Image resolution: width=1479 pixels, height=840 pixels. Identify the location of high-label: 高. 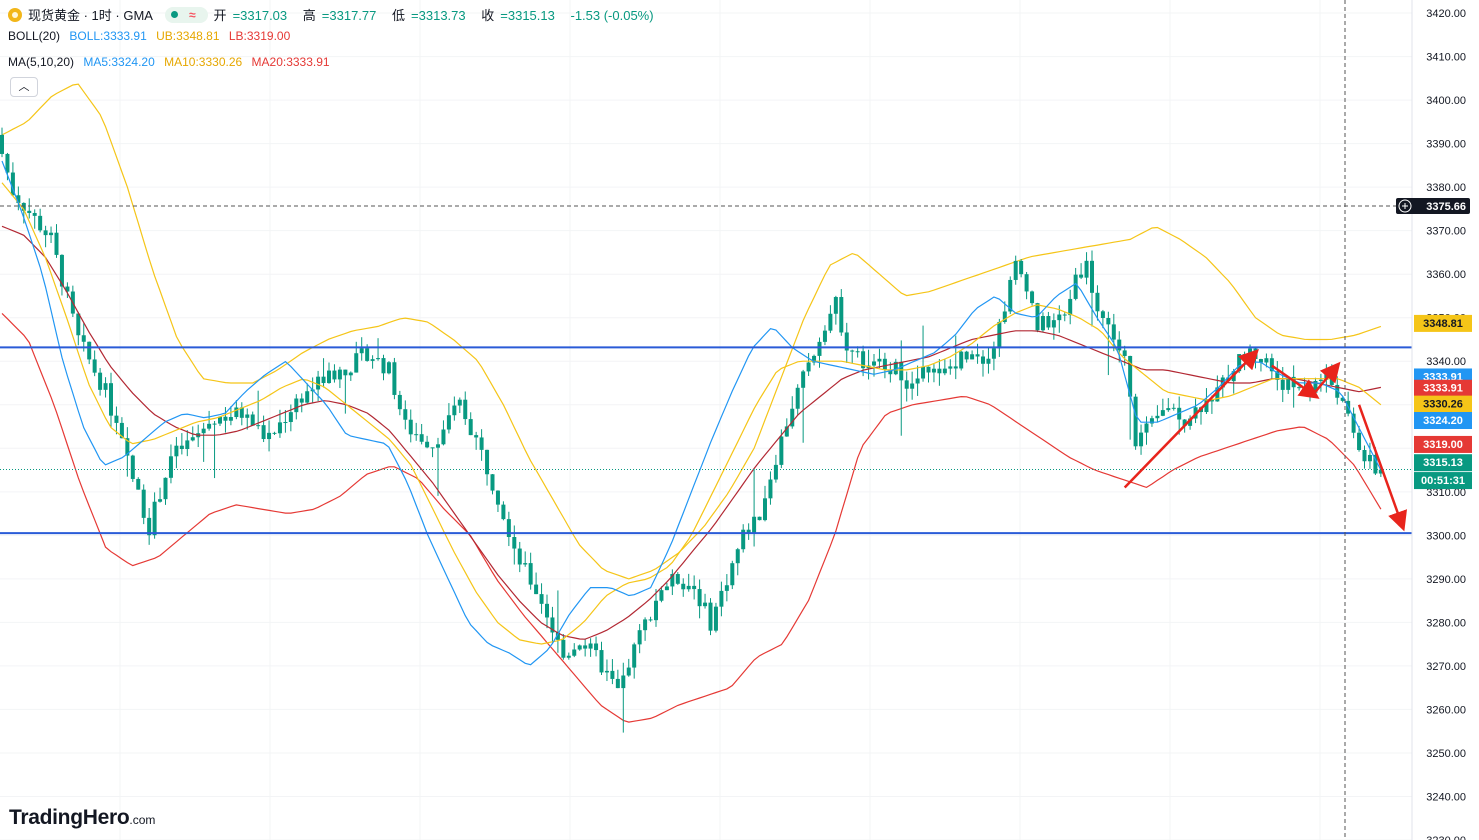
(309, 15).